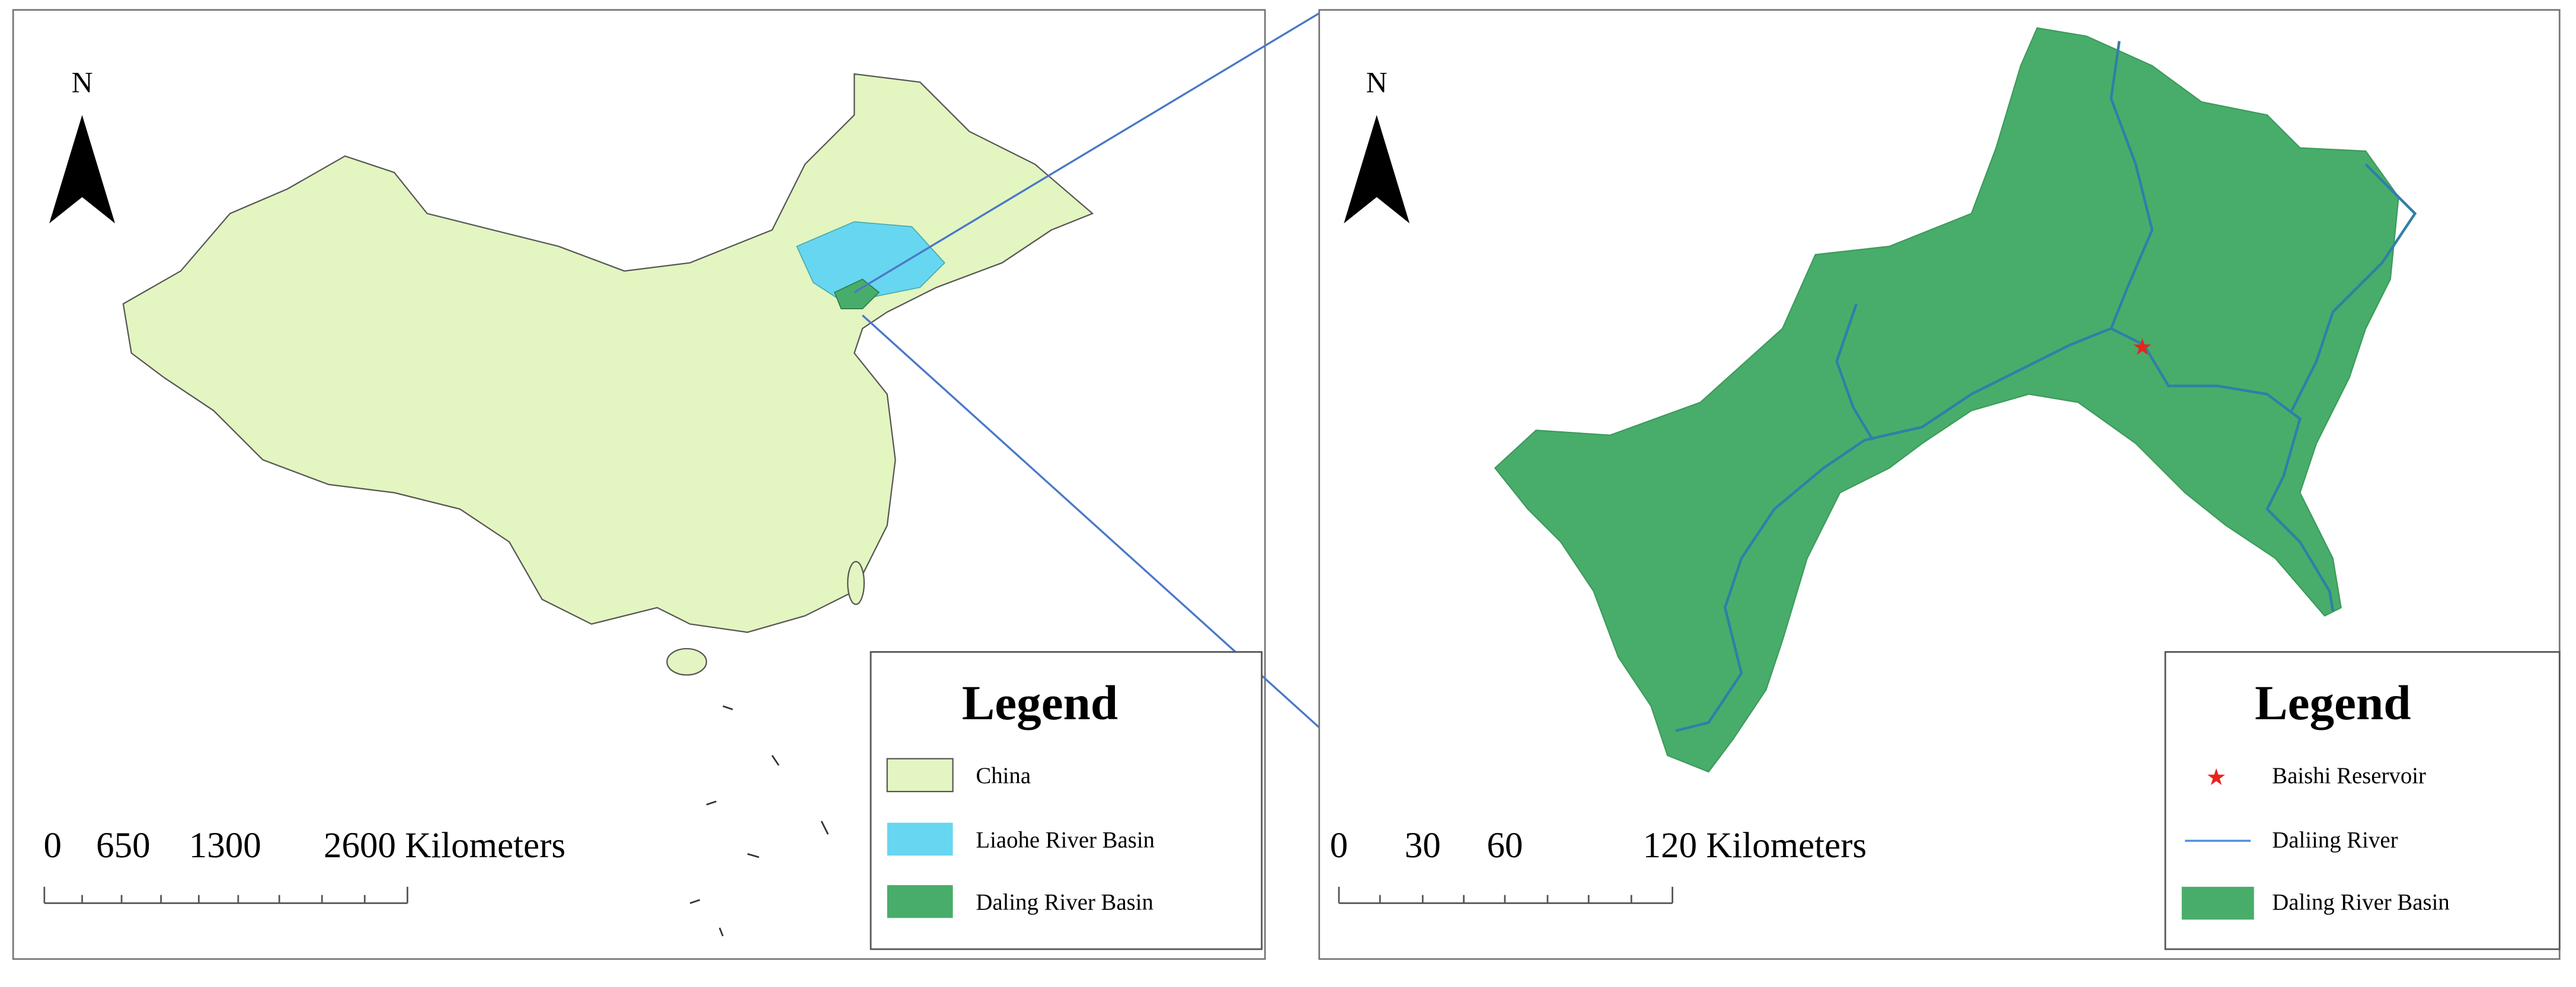  I want to click on scale-label: 650, so click(123, 846).